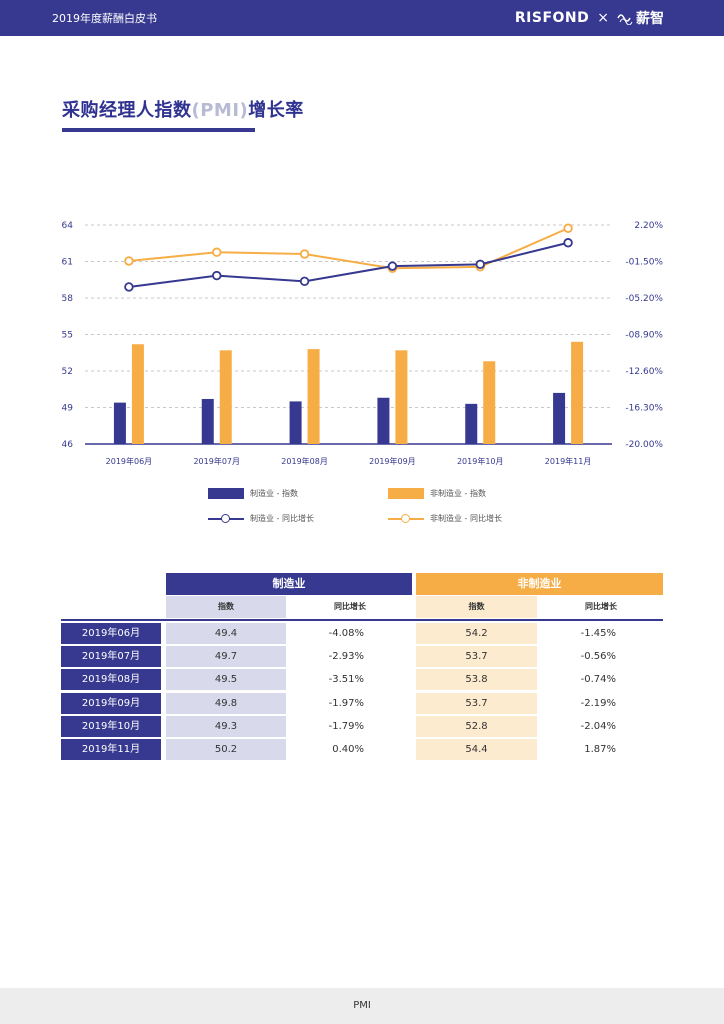 The image size is (724, 1024). I want to click on legend-swatch-mfg-index, so click(226, 493).